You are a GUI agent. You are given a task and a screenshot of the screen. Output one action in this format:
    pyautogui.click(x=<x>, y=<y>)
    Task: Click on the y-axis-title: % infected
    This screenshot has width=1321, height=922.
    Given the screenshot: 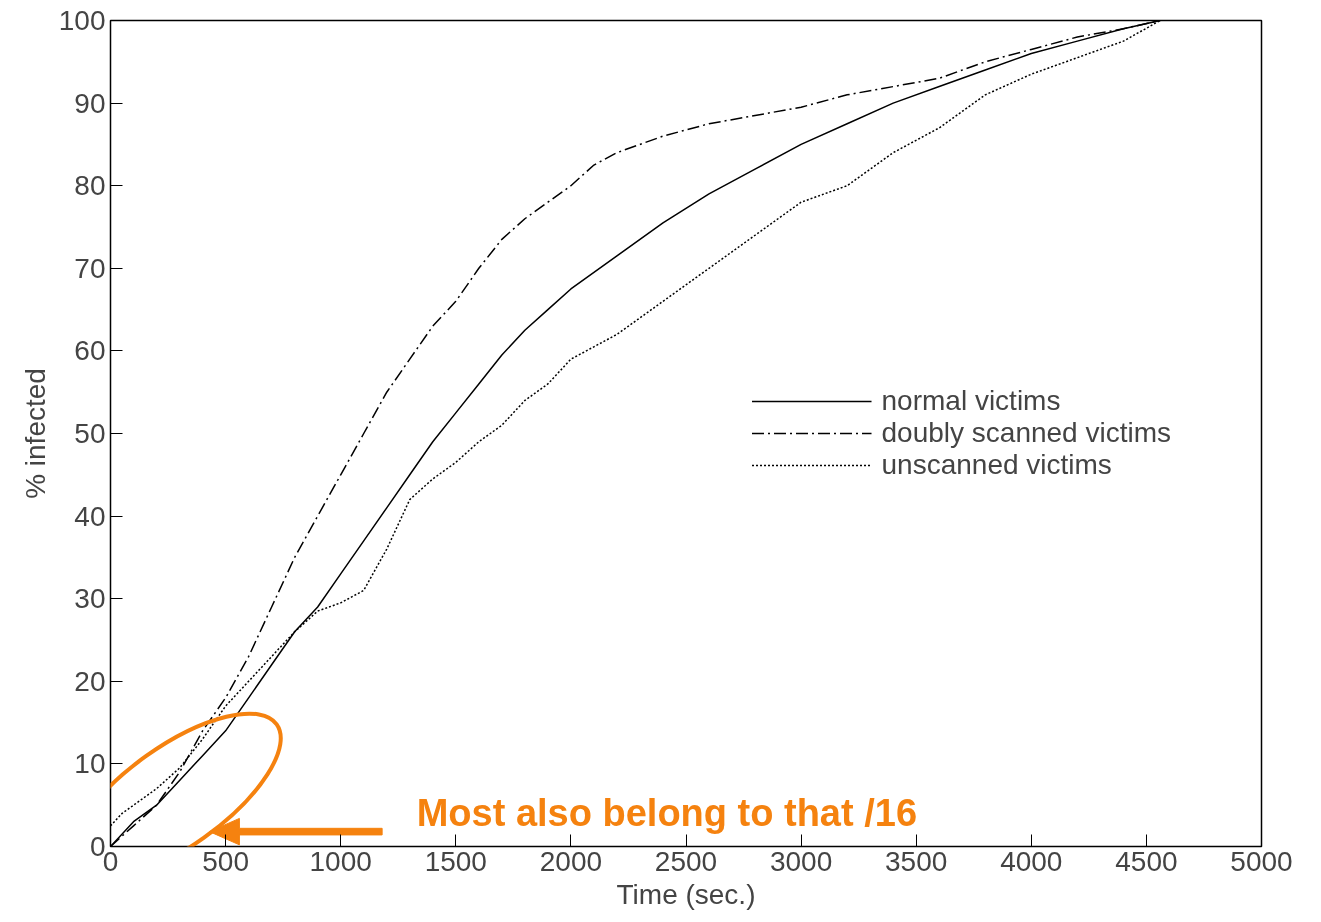 What is the action you would take?
    pyautogui.click(x=35, y=433)
    